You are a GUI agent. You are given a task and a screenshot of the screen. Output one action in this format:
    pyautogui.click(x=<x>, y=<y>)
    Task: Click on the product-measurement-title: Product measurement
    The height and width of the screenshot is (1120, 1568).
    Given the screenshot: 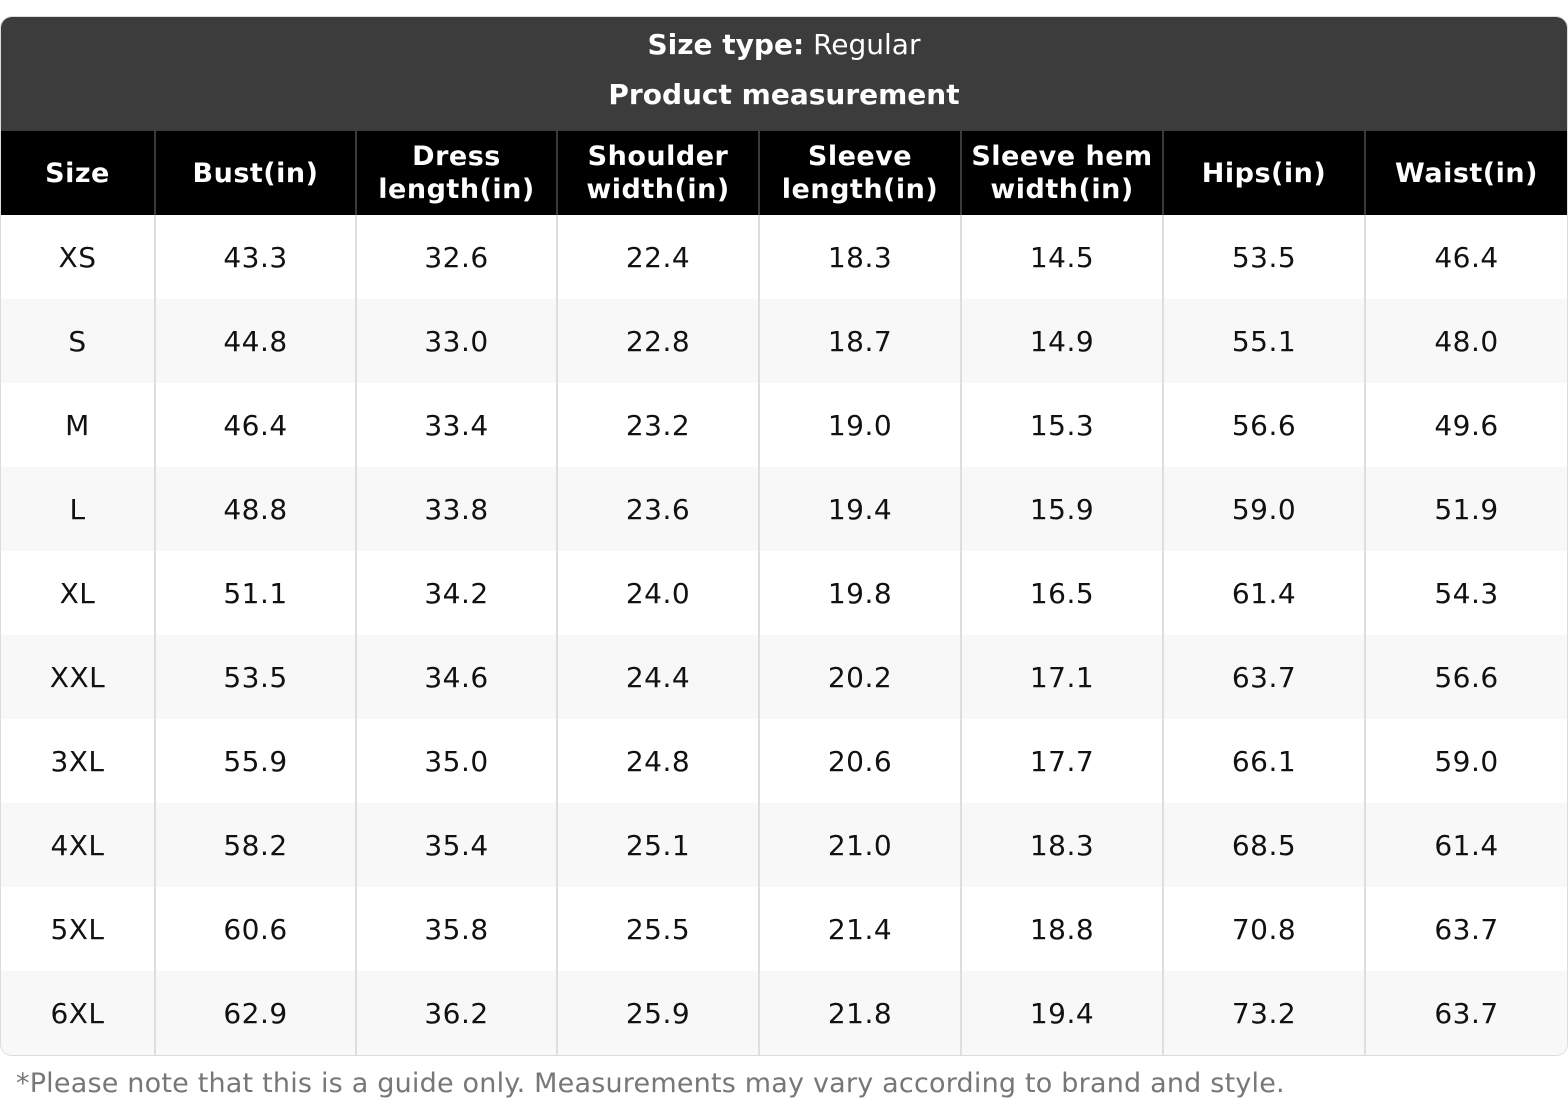 What is the action you would take?
    pyautogui.click(x=784, y=94)
    